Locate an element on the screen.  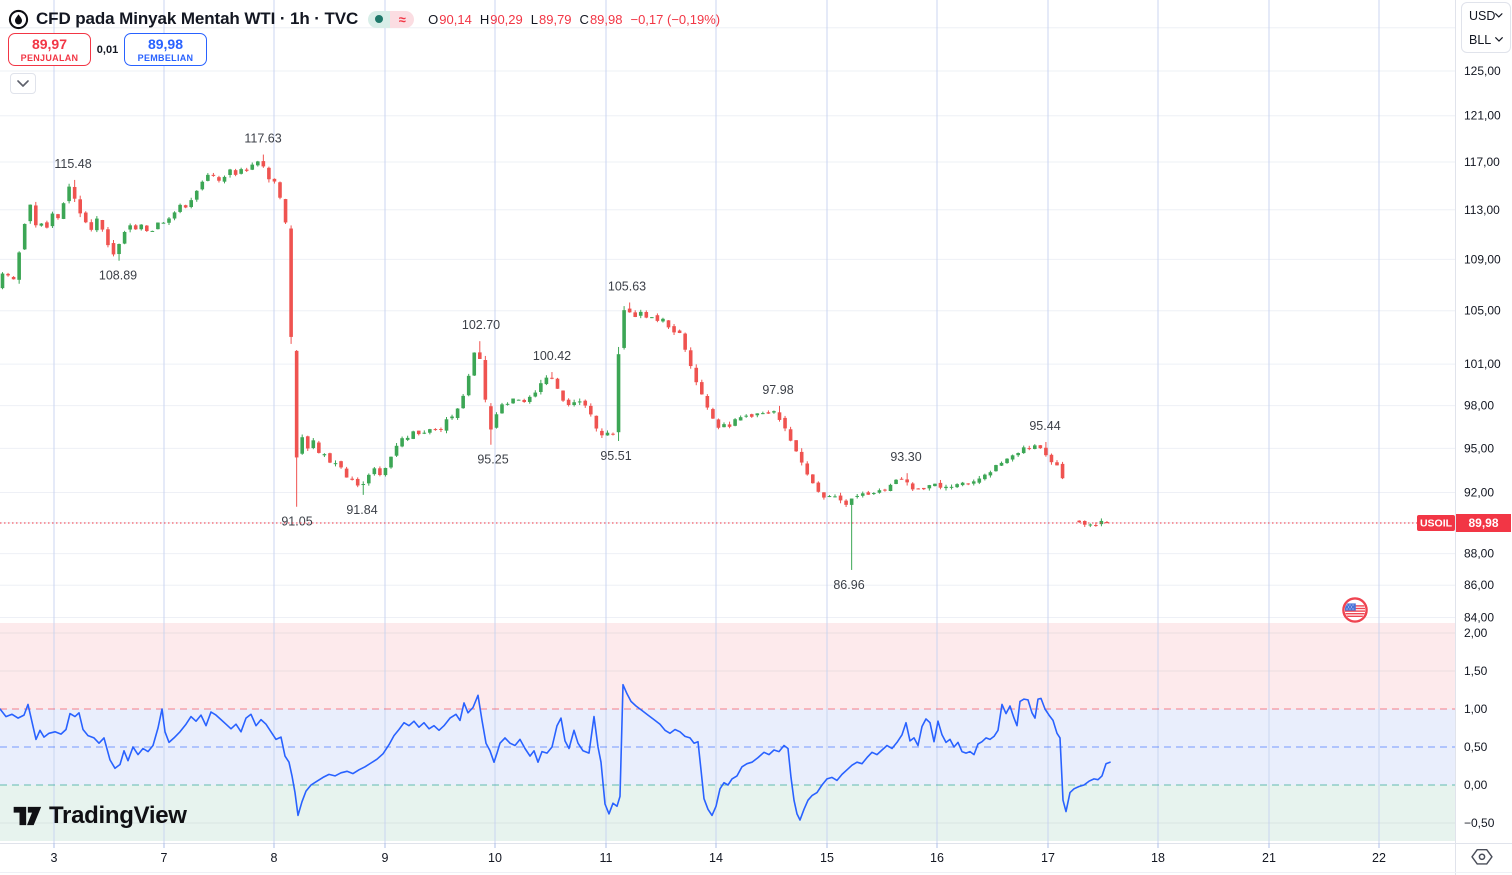
price-axis-label: 88,00 is located at coordinates (1479, 554).